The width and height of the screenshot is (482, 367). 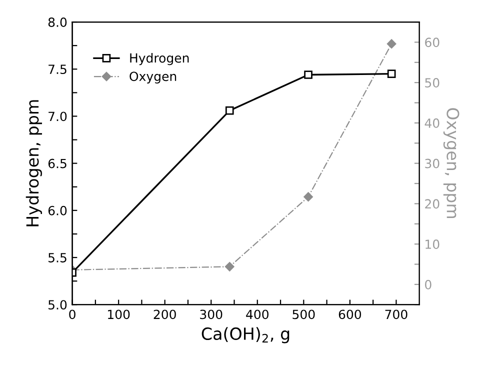 What do you see at coordinates (153, 78) in the screenshot?
I see `legend-label: Oxygen` at bounding box center [153, 78].